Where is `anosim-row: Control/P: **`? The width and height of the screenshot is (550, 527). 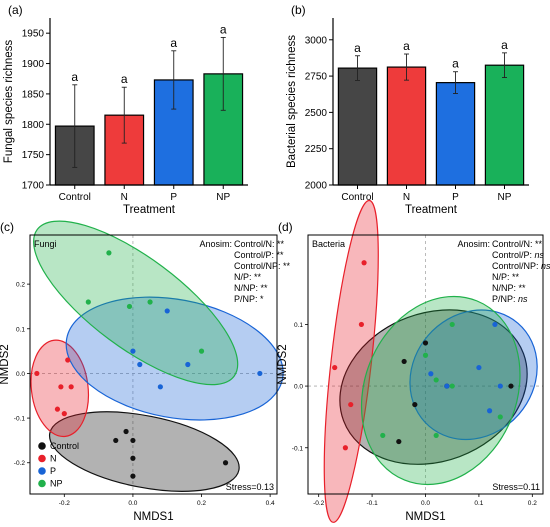
anosim-row: Control/P: ** is located at coordinates (259, 255).